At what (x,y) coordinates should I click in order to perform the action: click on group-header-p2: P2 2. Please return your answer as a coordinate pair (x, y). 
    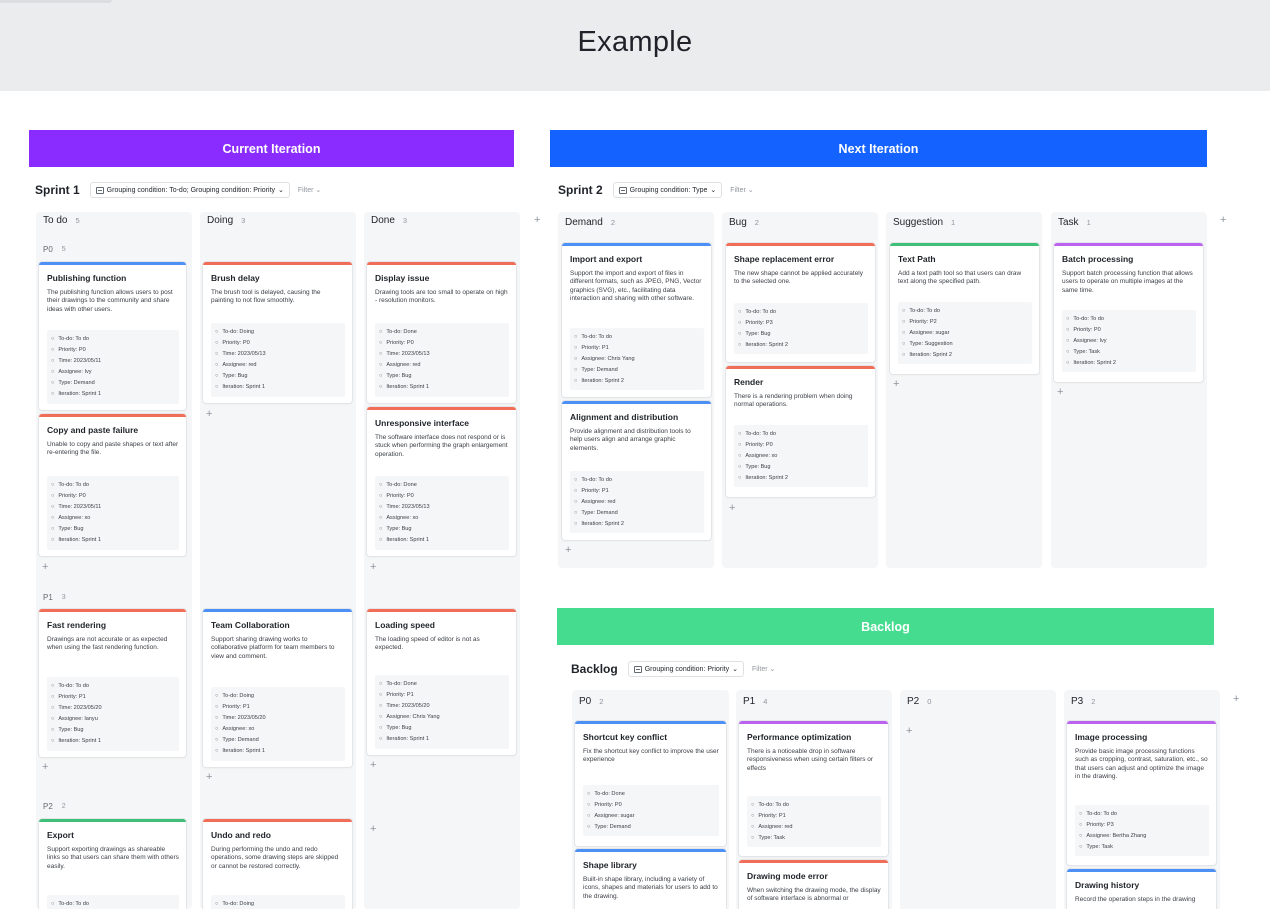
    Looking at the image, I should click on (54, 806).